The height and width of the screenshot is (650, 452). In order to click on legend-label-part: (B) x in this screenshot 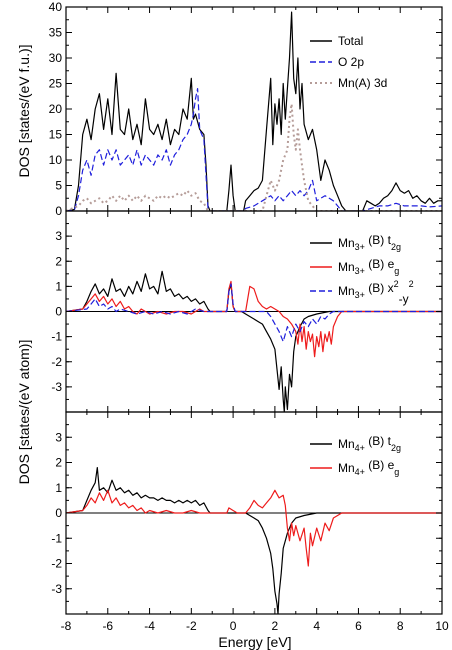, I will do `click(379, 288)`.